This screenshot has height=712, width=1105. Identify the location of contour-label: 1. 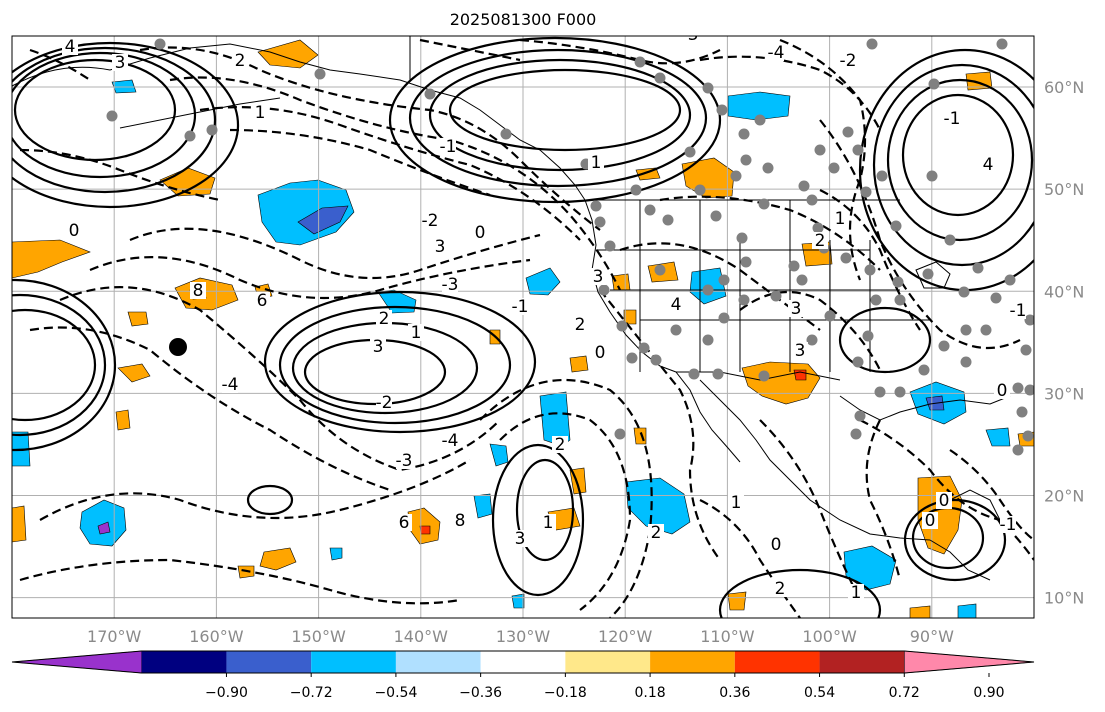
(840, 219).